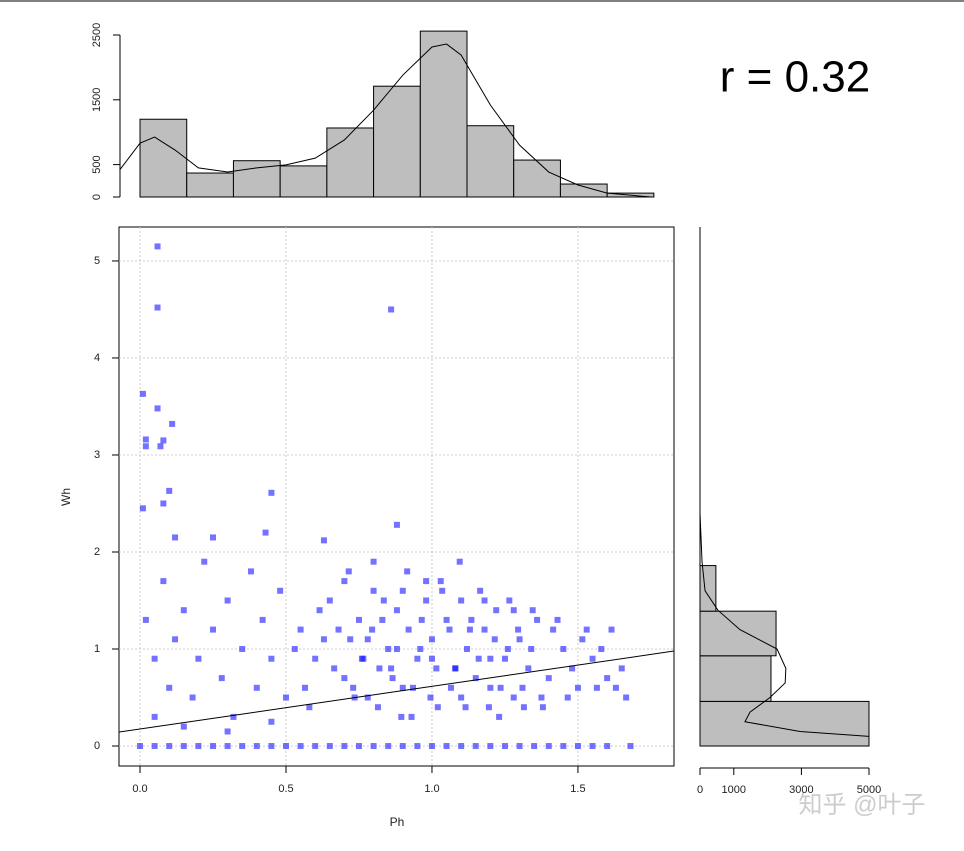  What do you see at coordinates (734, 790) in the screenshot?
I see `x-tick-label: 1000` at bounding box center [734, 790].